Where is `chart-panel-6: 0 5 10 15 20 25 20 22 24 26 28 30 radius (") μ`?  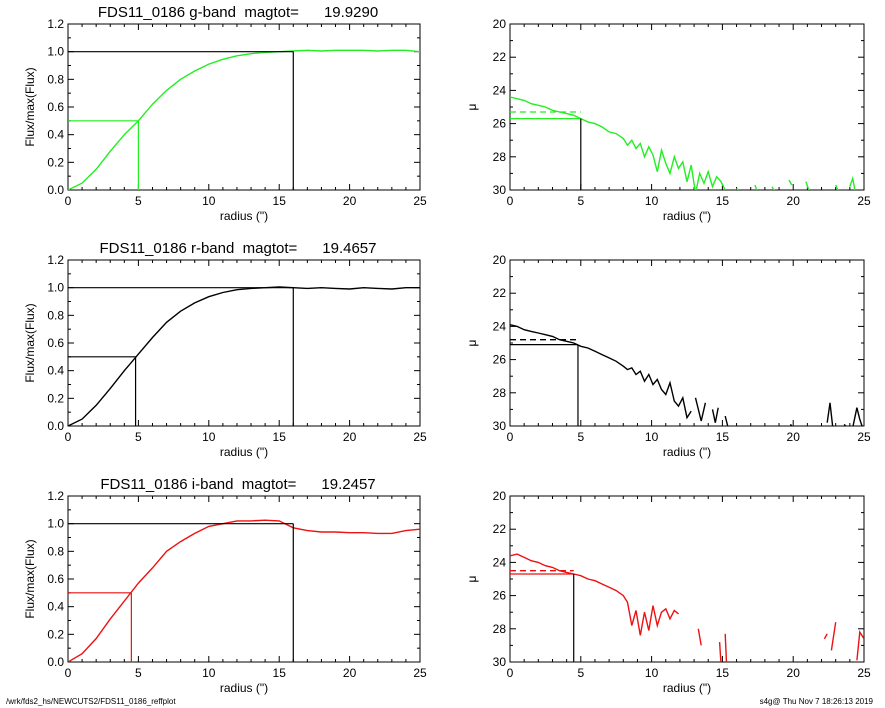
chart-panel-6: 0 5 10 15 20 25 20 22 24 26 28 30 radius (") μ is located at coordinates (668, 592).